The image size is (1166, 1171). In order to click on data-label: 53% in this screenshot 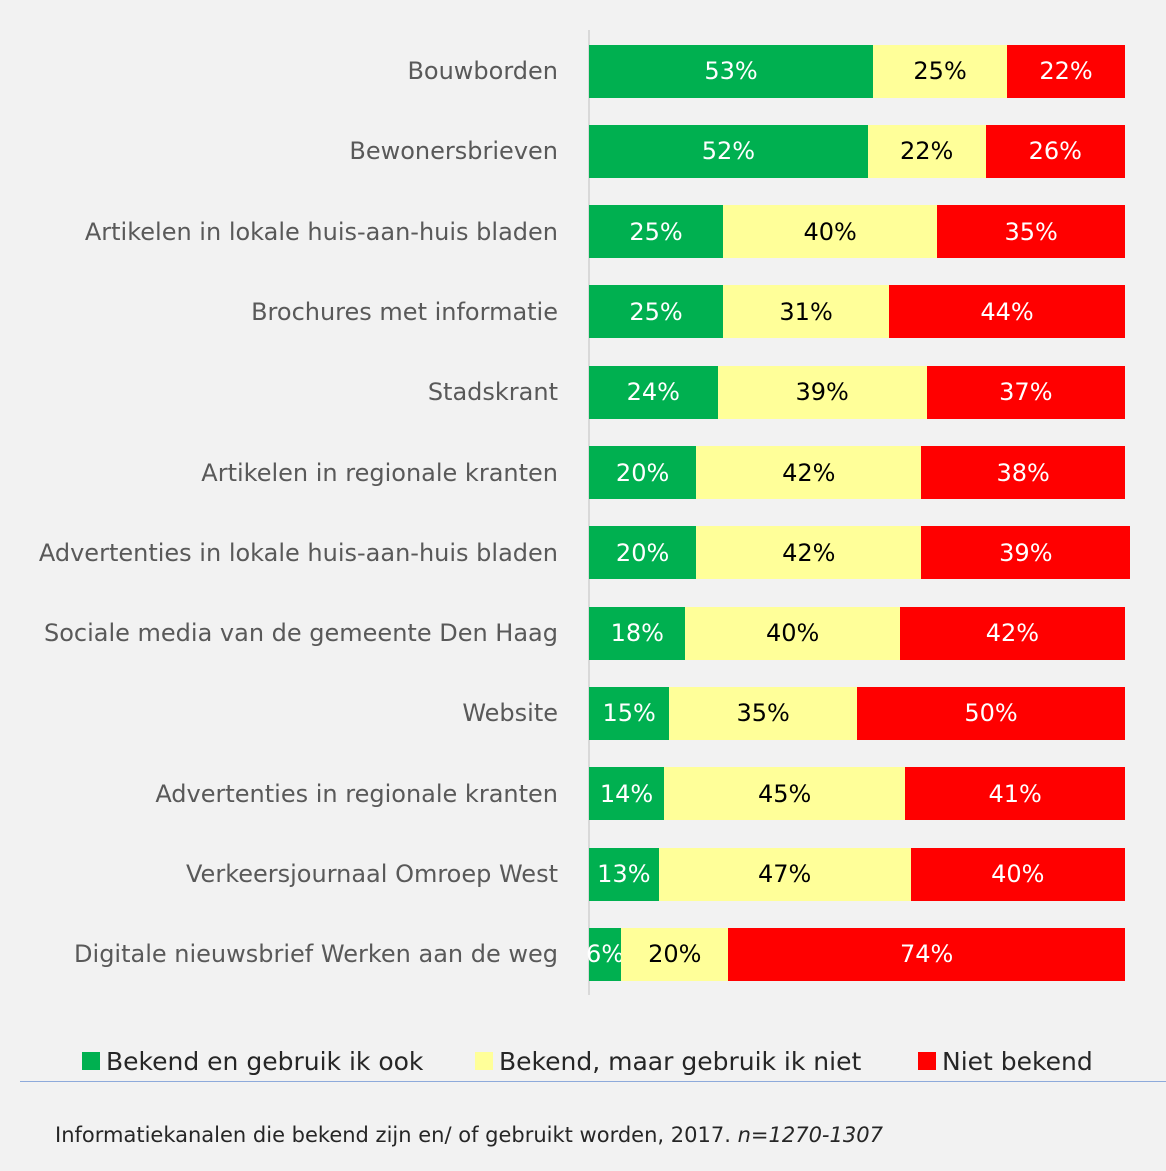, I will do `click(731, 71)`.